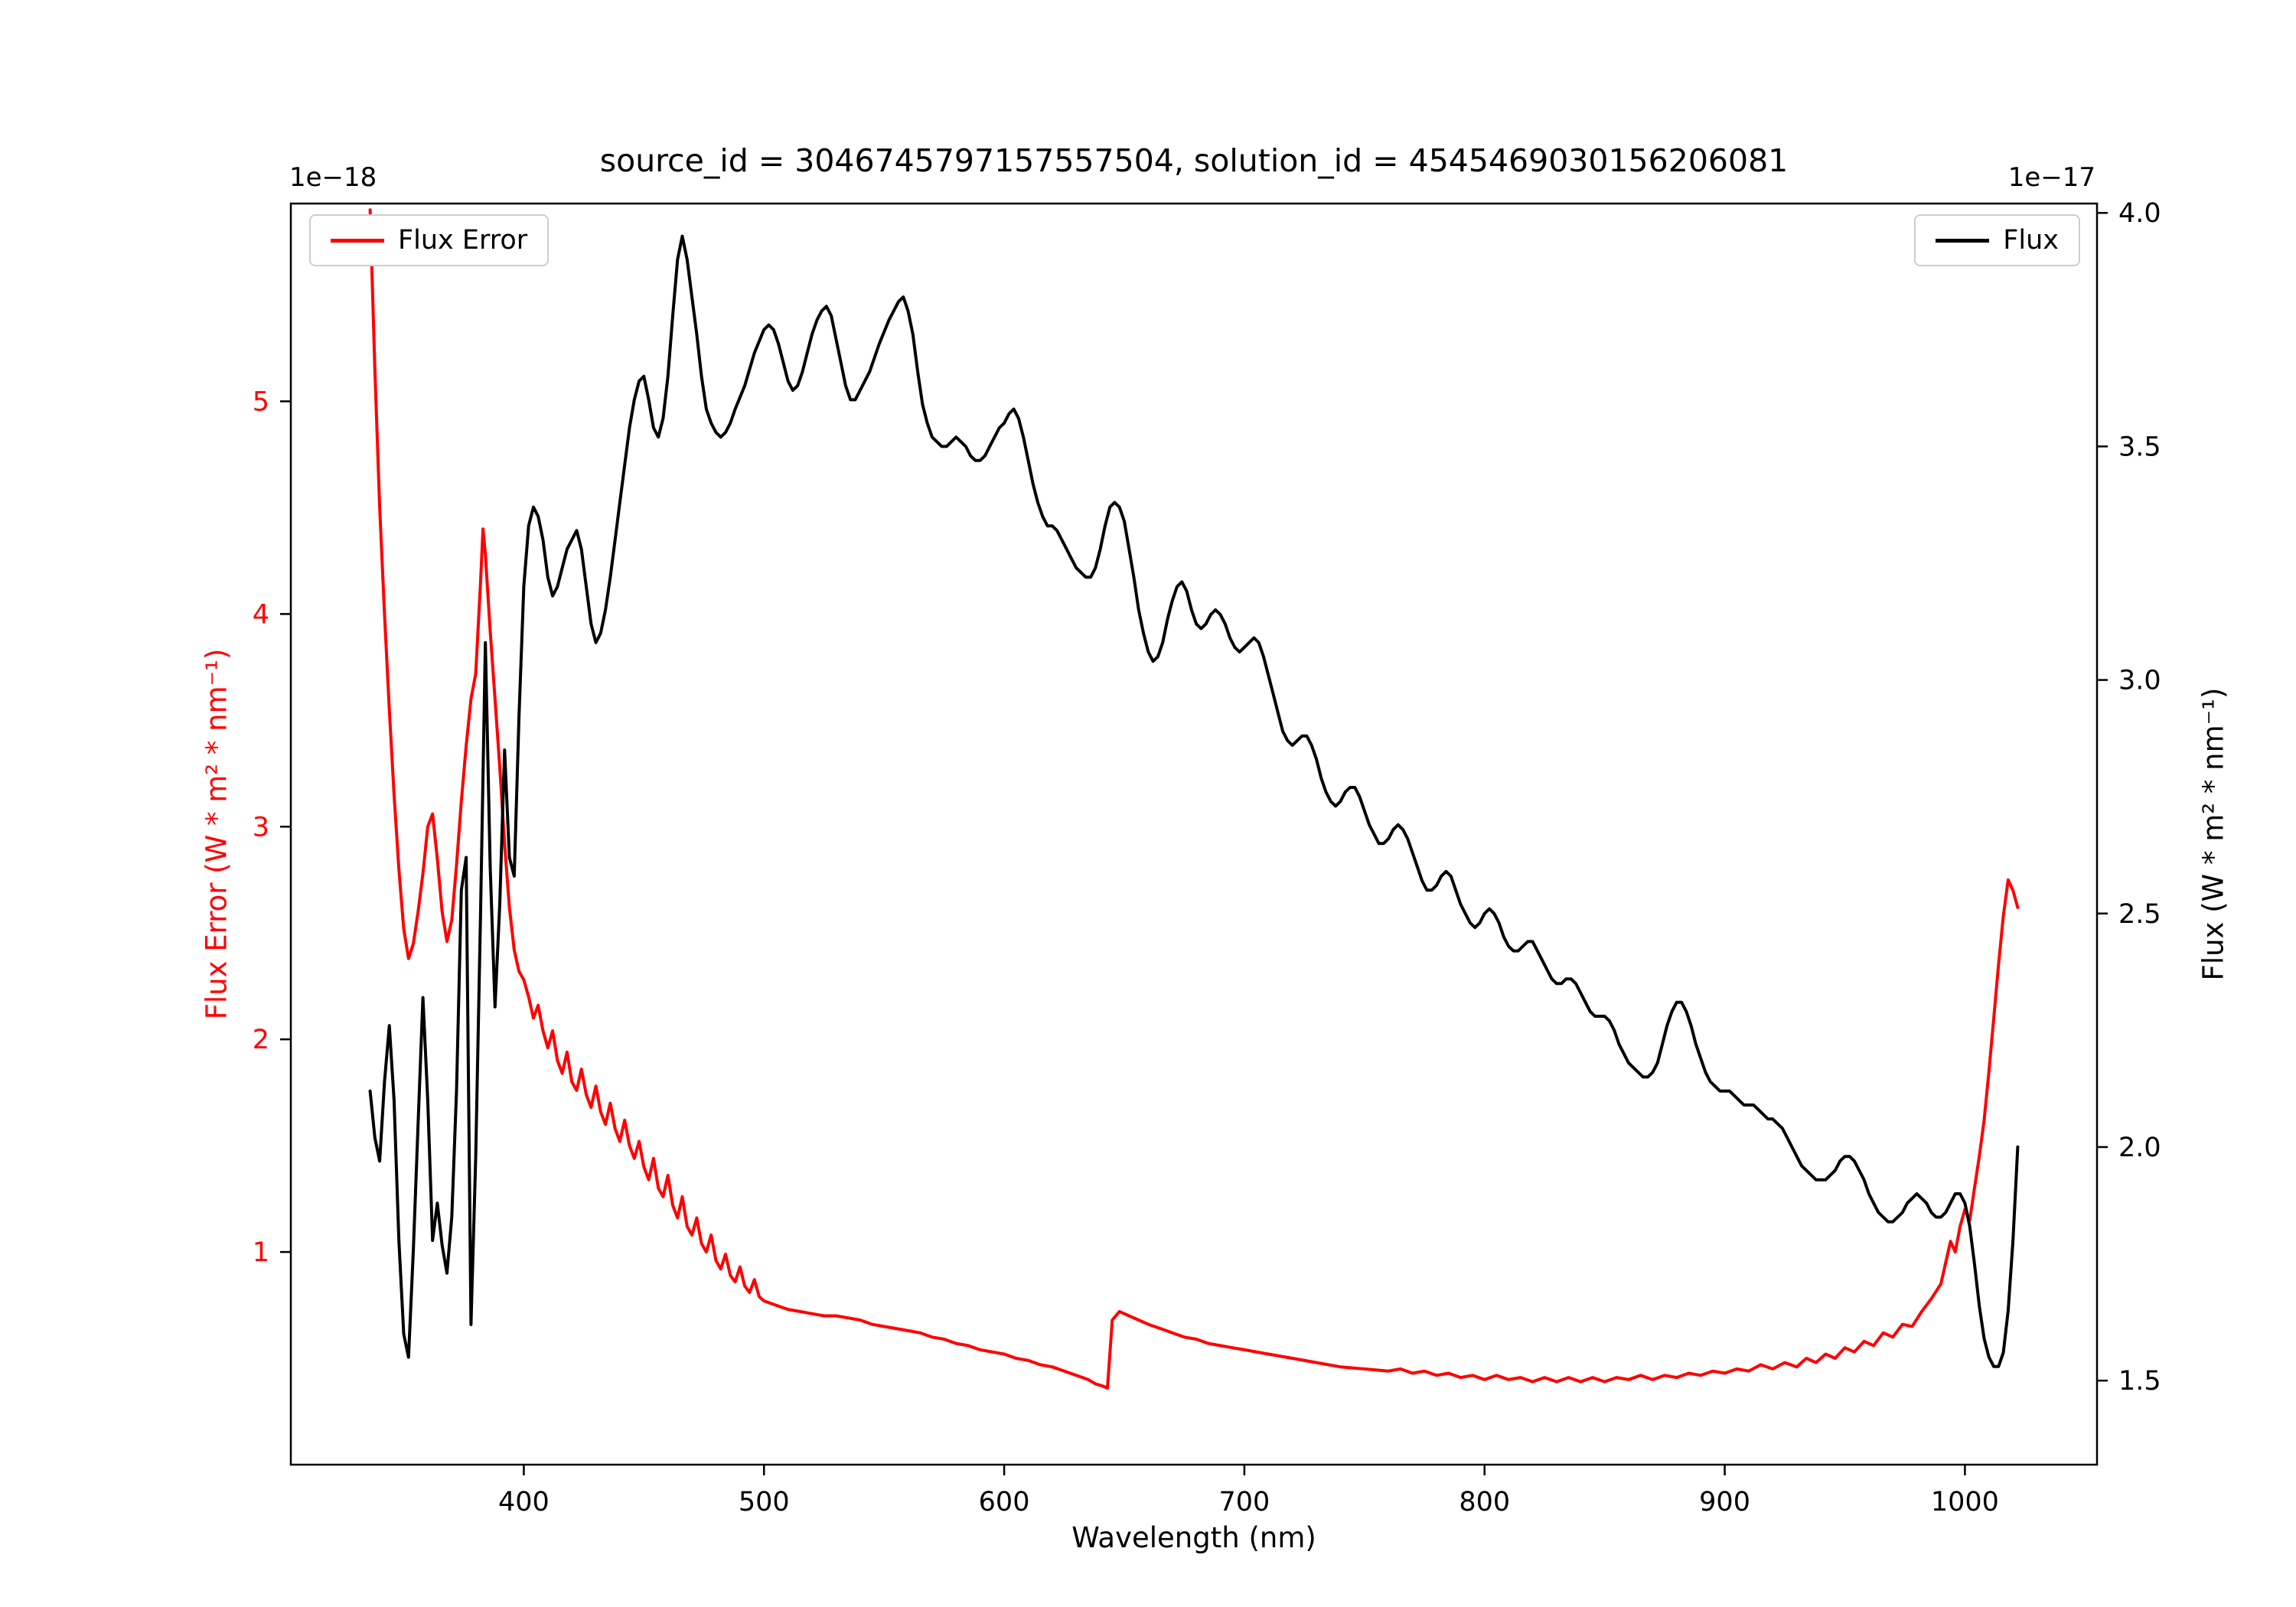 The height and width of the screenshot is (1607, 2296). I want to click on x-tick-label: 700, so click(1244, 1502).